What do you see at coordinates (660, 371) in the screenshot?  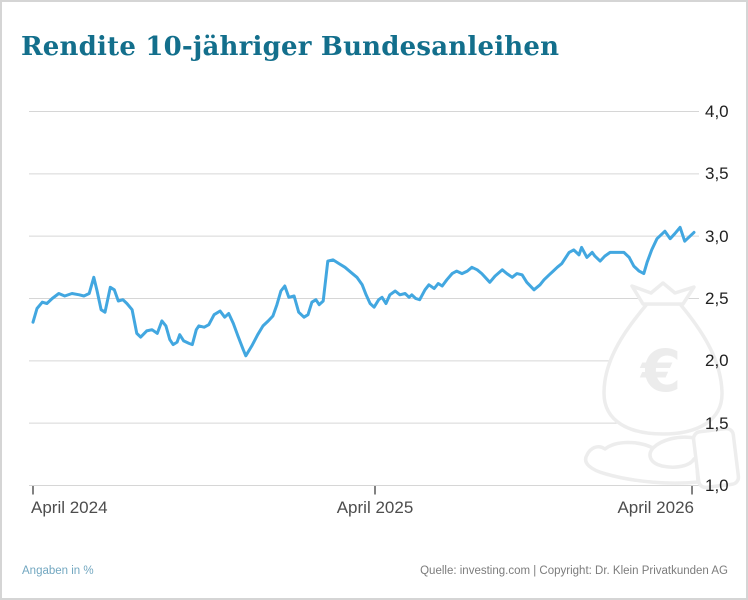 I see `euro-symbol-icon: €` at bounding box center [660, 371].